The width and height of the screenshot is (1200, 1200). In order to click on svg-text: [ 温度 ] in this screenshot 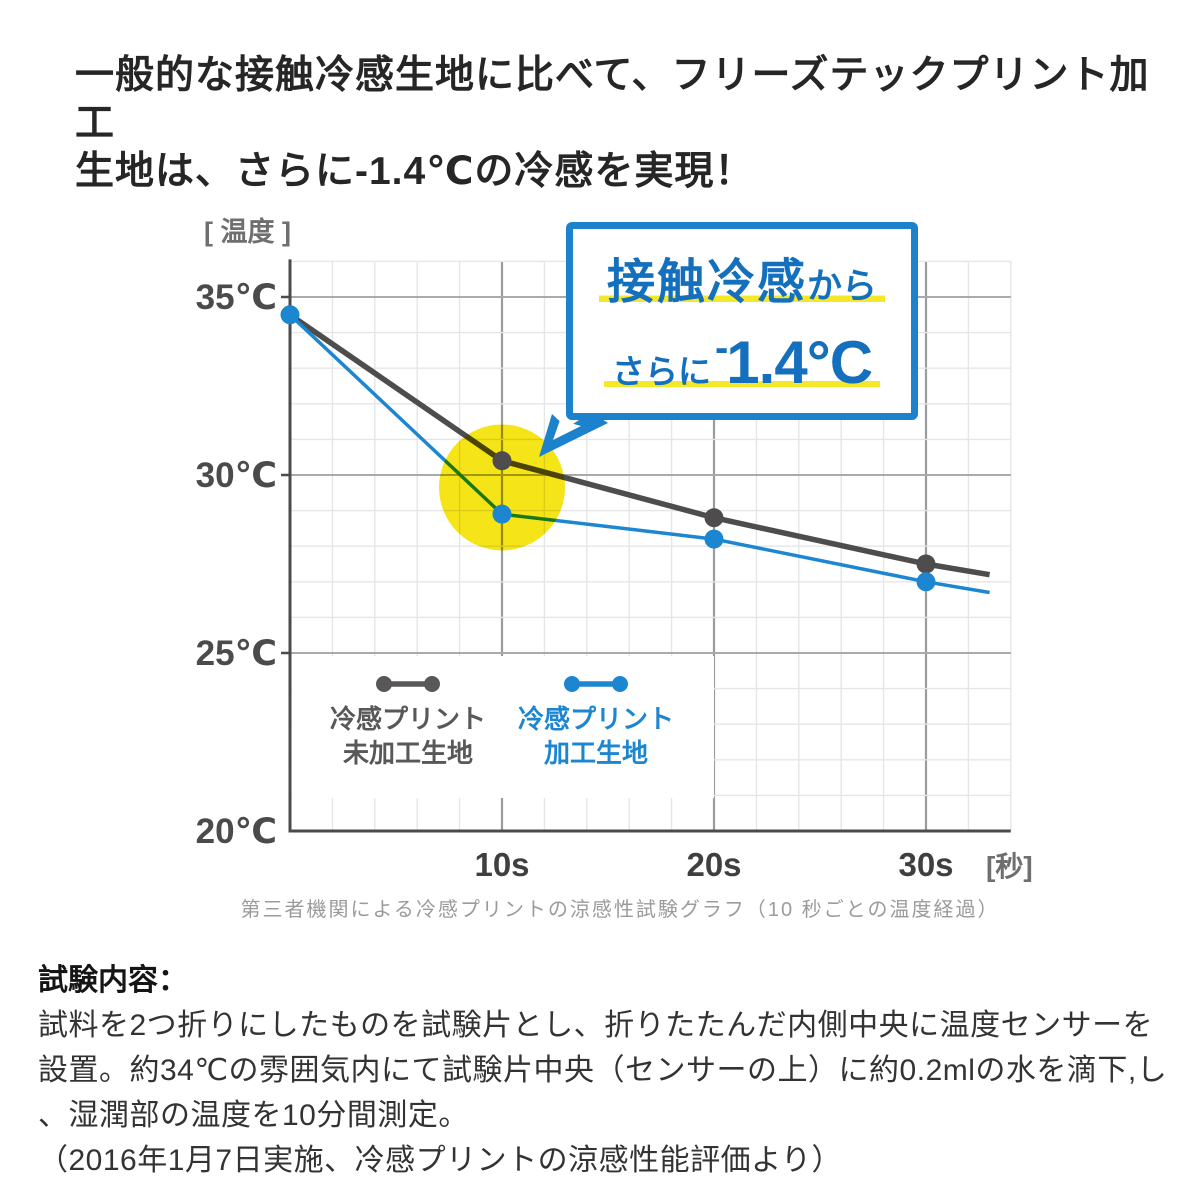, I will do `click(247, 231)`.